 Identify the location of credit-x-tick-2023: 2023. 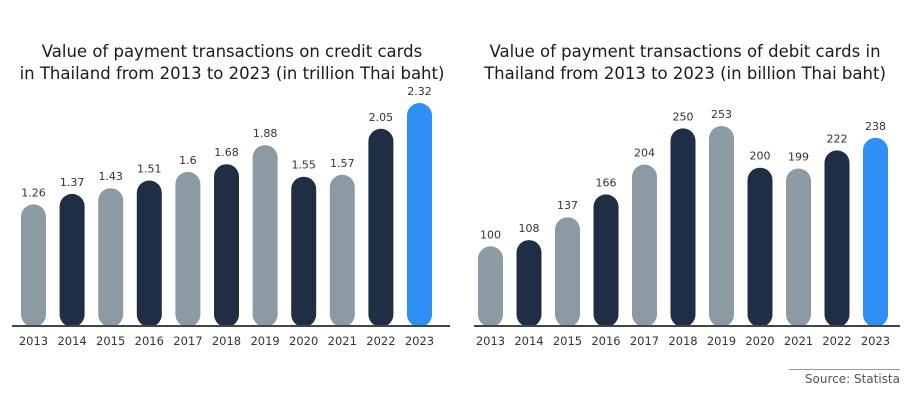
(419, 341).